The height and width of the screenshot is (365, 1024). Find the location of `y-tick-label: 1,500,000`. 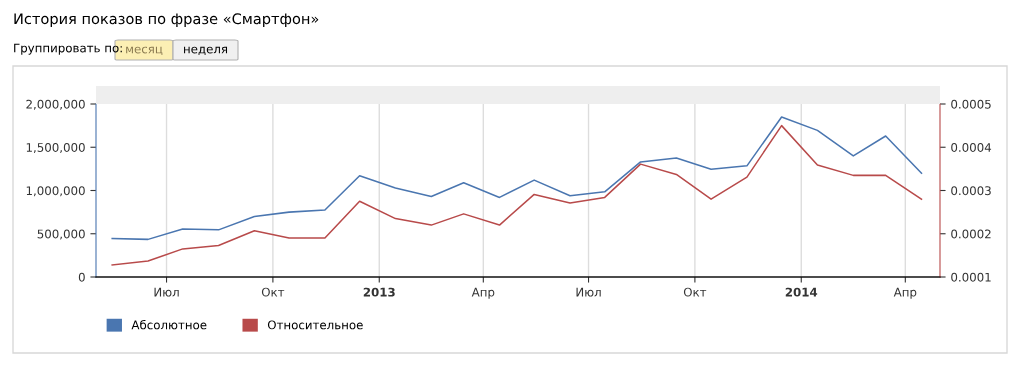

y-tick-label: 1,500,000 is located at coordinates (55, 148).